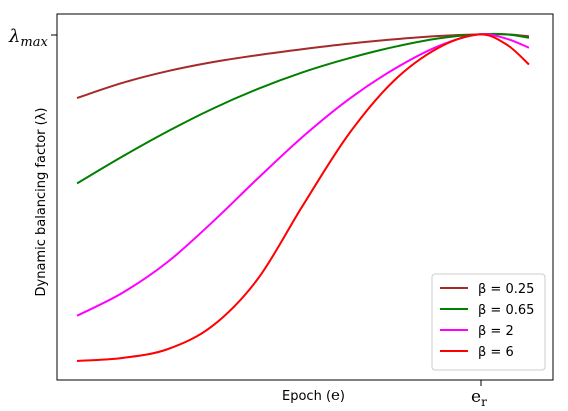 The width and height of the screenshot is (568, 411). Describe the element at coordinates (506, 310) in the screenshot. I see `legend-label-2: β = 0.65` at that location.